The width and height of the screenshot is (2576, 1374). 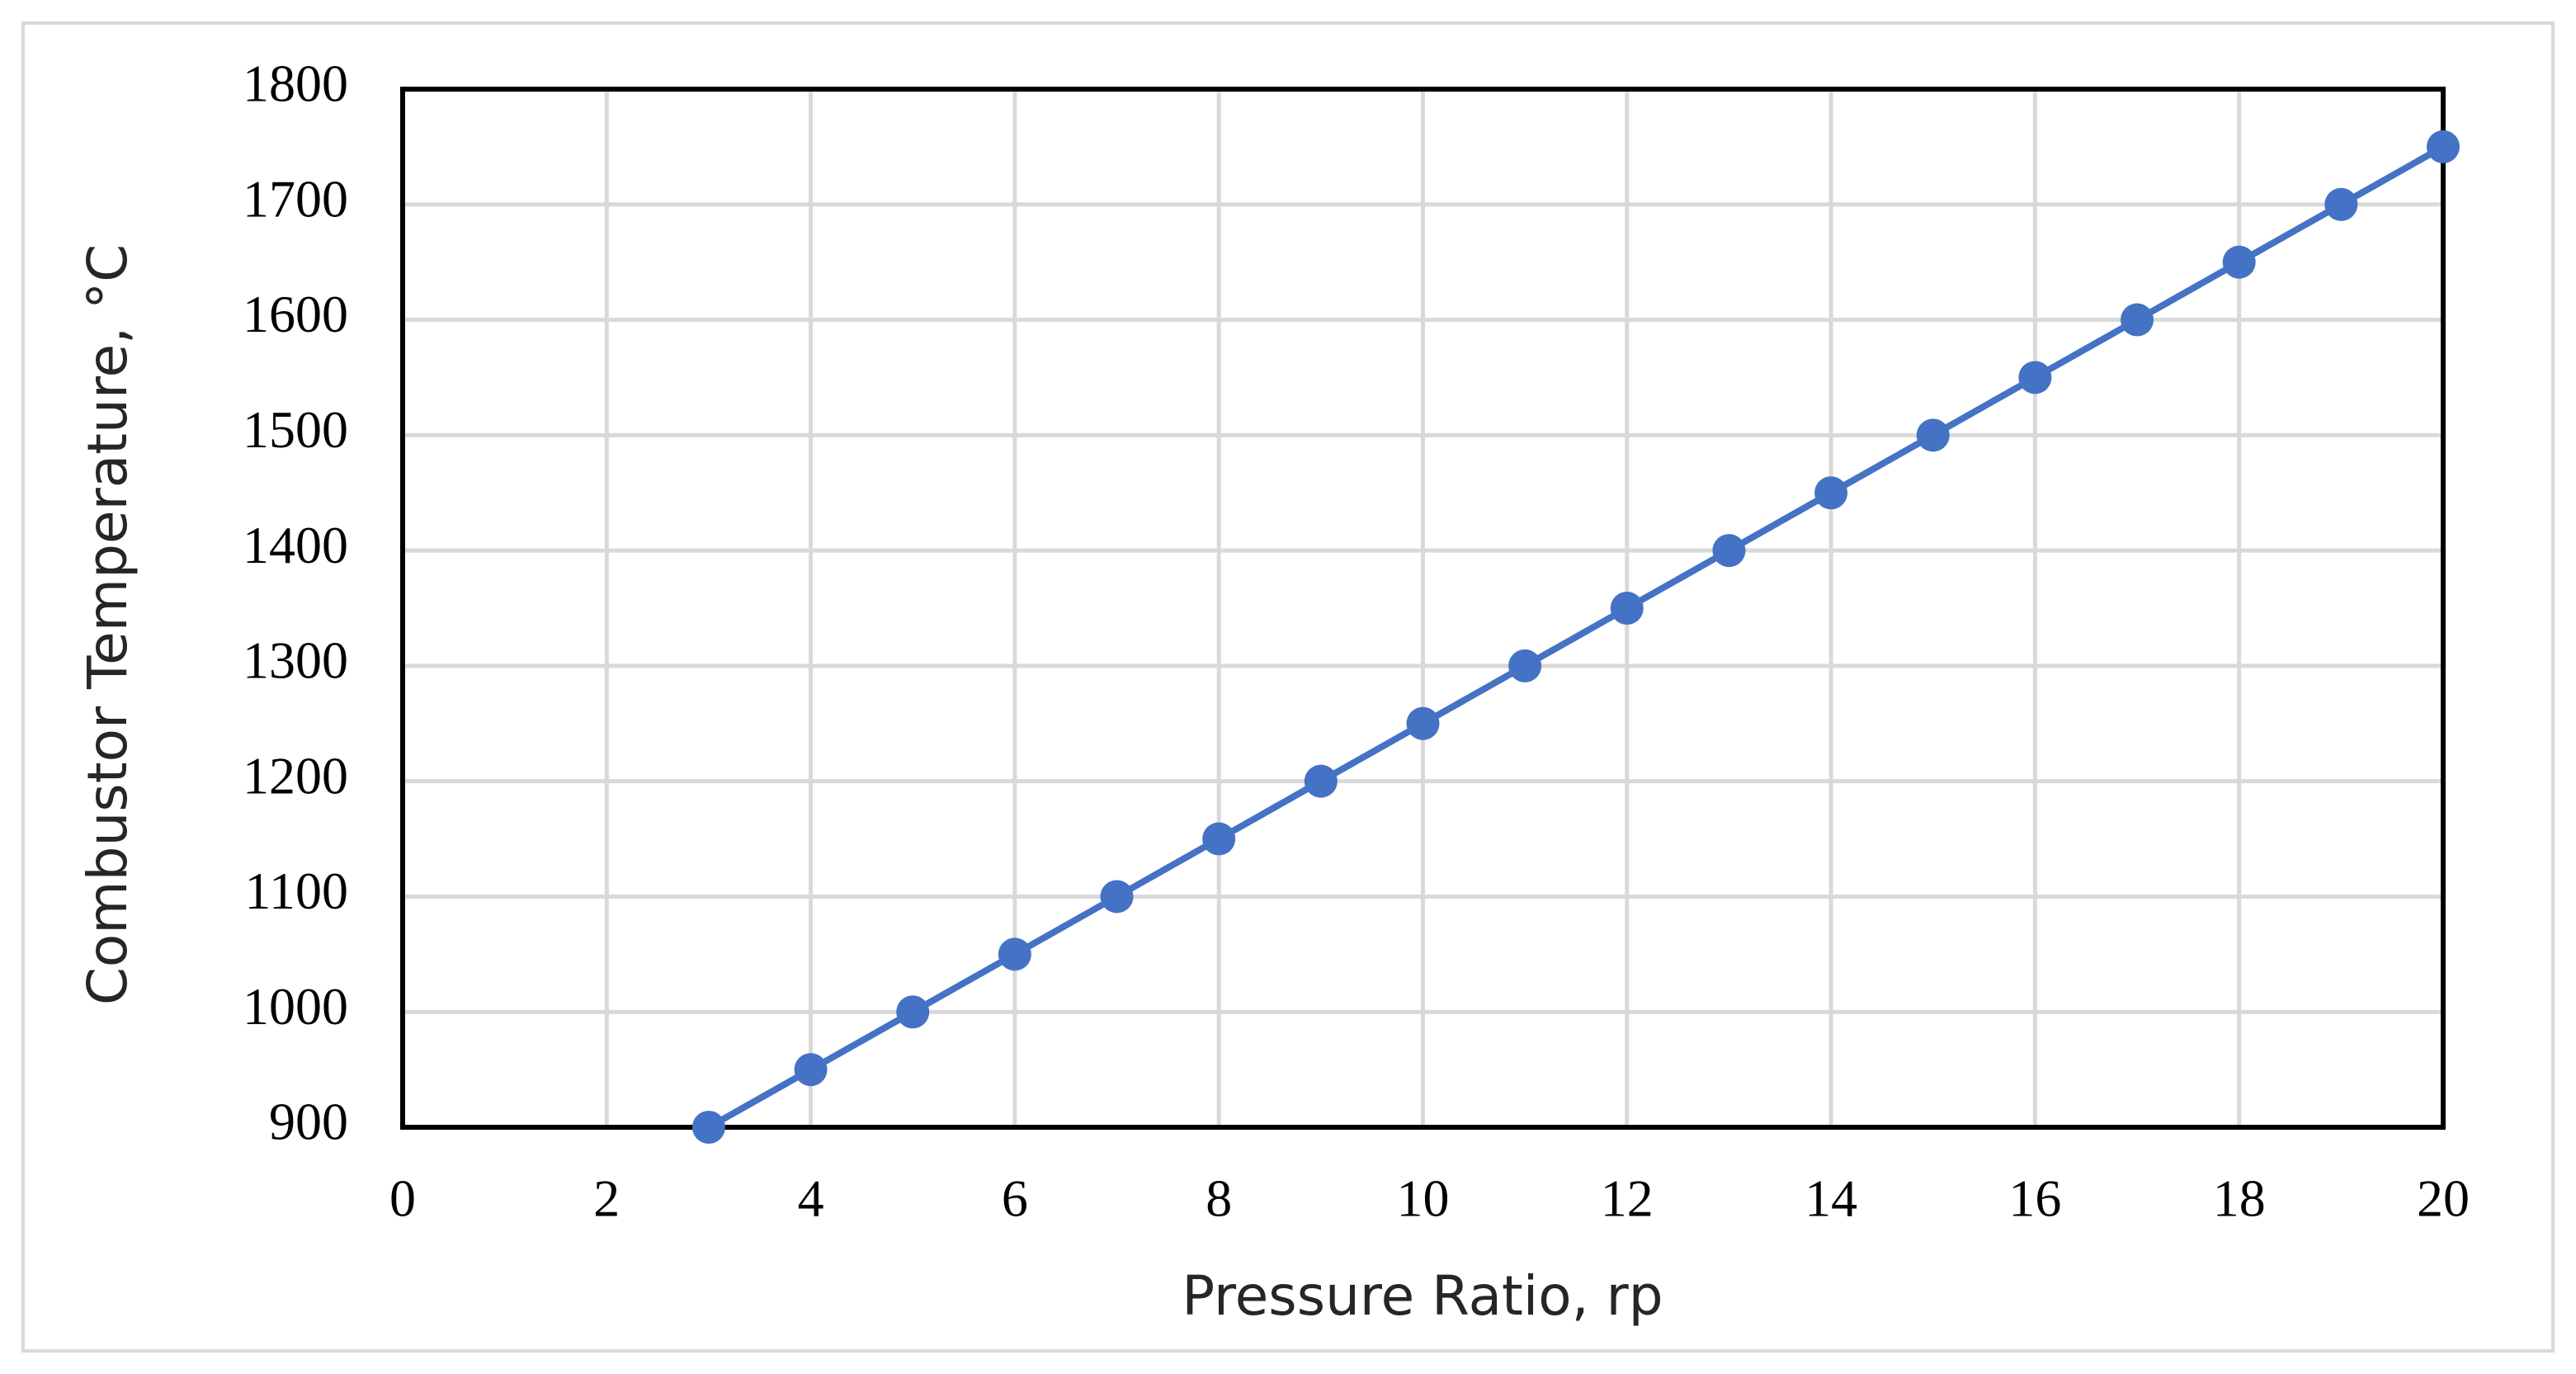 I want to click on y-tick-label: 1600, so click(x=295, y=314).